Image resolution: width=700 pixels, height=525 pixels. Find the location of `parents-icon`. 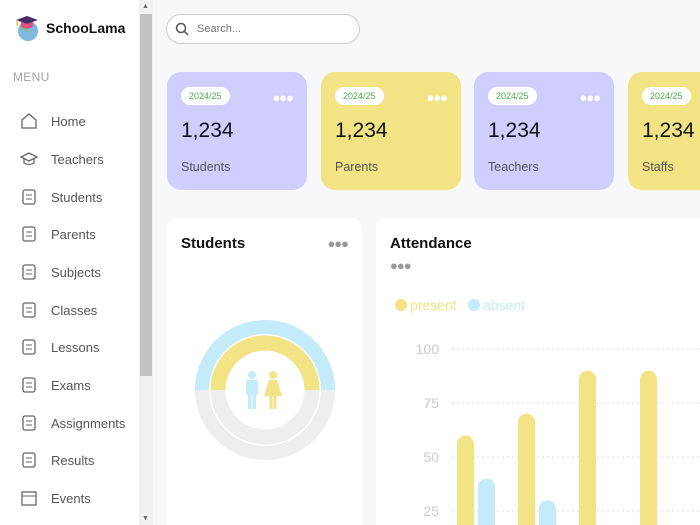

parents-icon is located at coordinates (29, 234).